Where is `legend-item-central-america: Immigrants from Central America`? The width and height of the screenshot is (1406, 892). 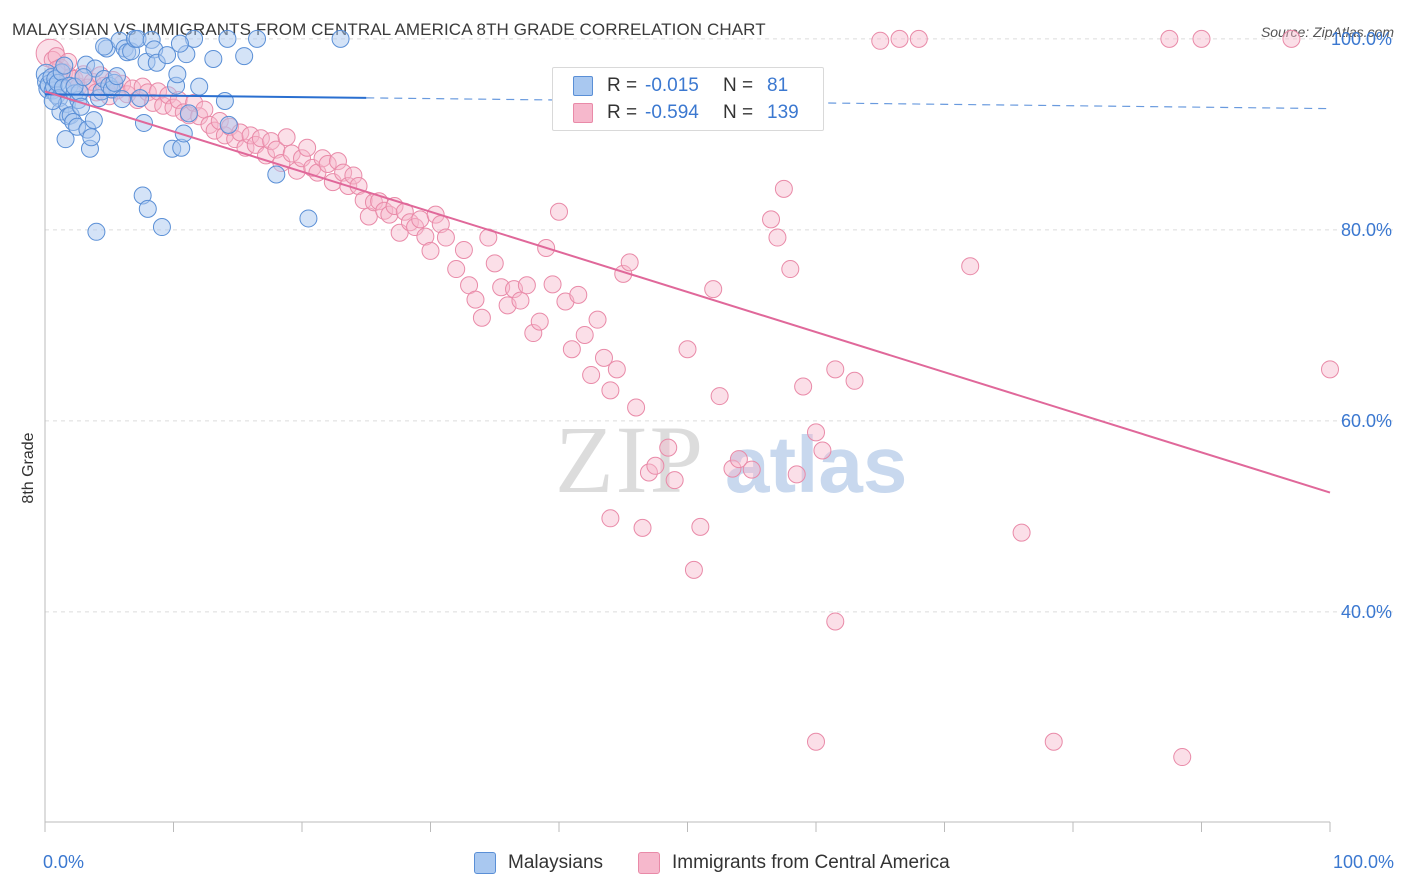 legend-item-central-america: Immigrants from Central America is located at coordinates (794, 863).